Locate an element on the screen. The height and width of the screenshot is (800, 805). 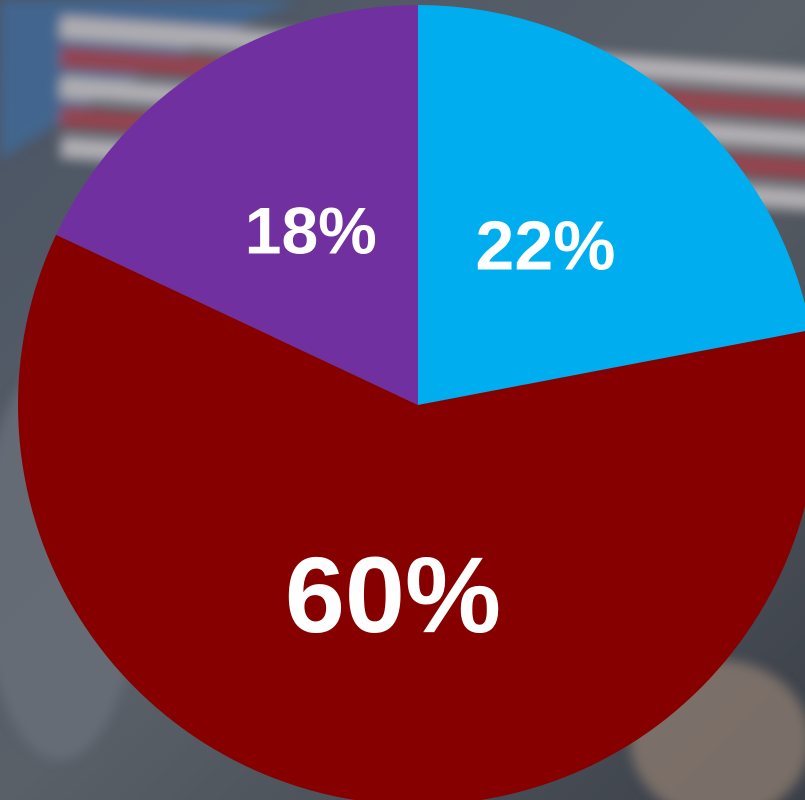
data-label: 18% is located at coordinates (311, 231).